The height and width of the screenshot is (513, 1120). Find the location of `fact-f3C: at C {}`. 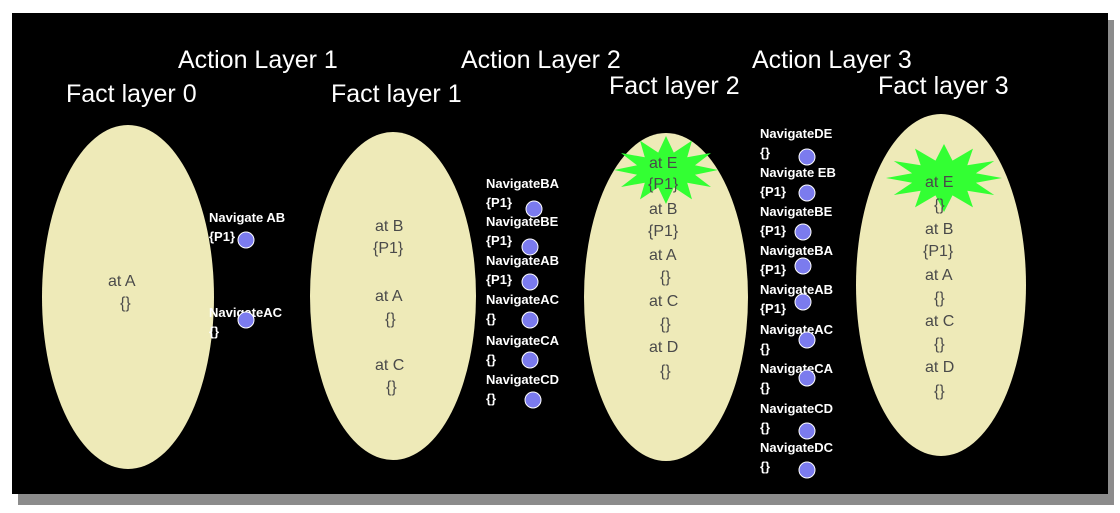

fact-f3C: at C {} is located at coordinates (939, 333).